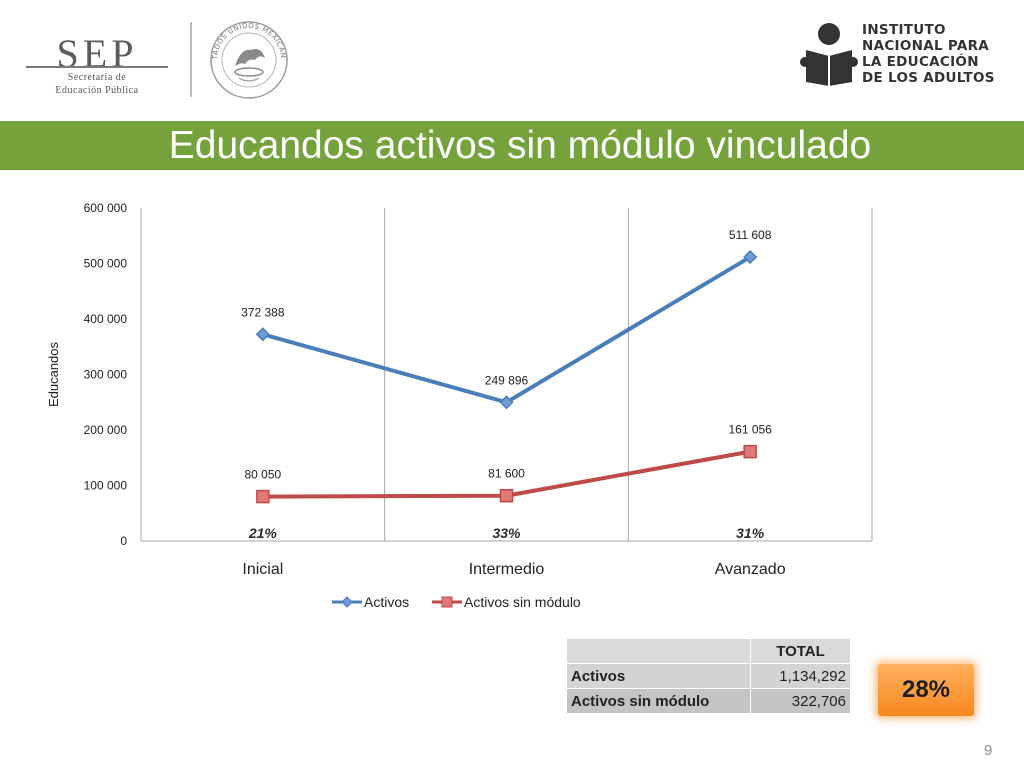 Image resolution: width=1024 pixels, height=768 pixels. I want to click on title-band, so click(512, 145).